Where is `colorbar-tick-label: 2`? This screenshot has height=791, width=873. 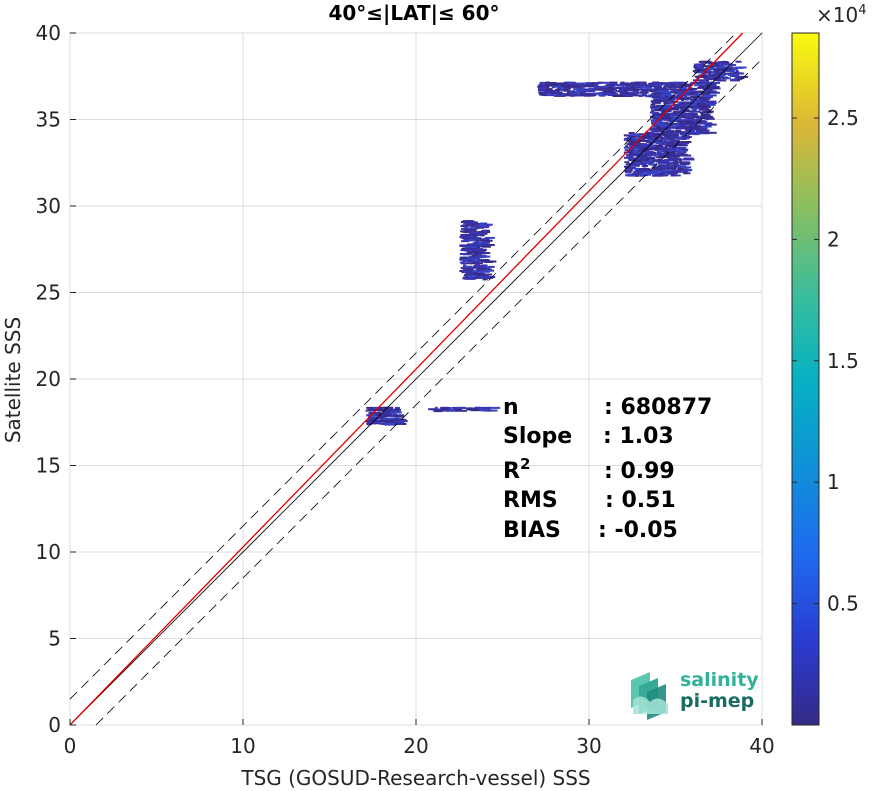 colorbar-tick-label: 2 is located at coordinates (833, 239).